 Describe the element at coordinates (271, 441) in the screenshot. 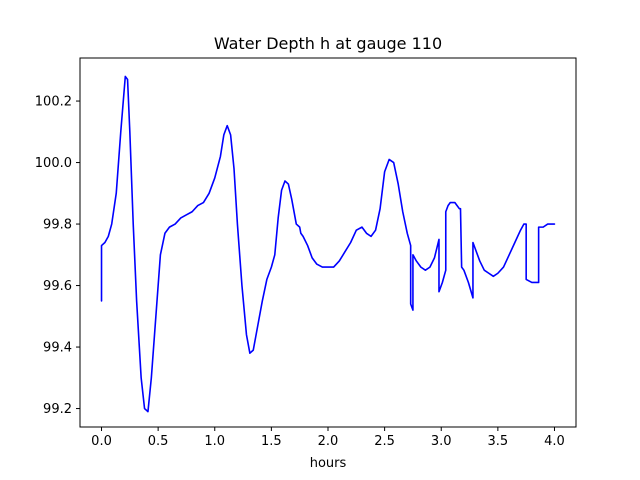

I see `x-tick-label: 1.5` at that location.